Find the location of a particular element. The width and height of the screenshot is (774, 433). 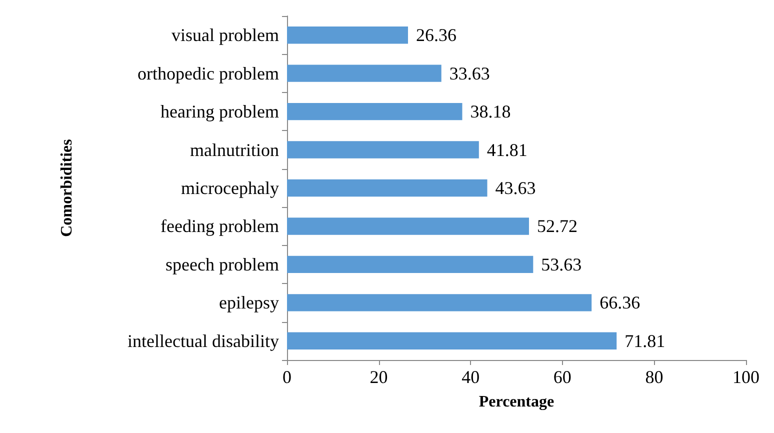

data-label: 41.81 is located at coordinates (507, 150).